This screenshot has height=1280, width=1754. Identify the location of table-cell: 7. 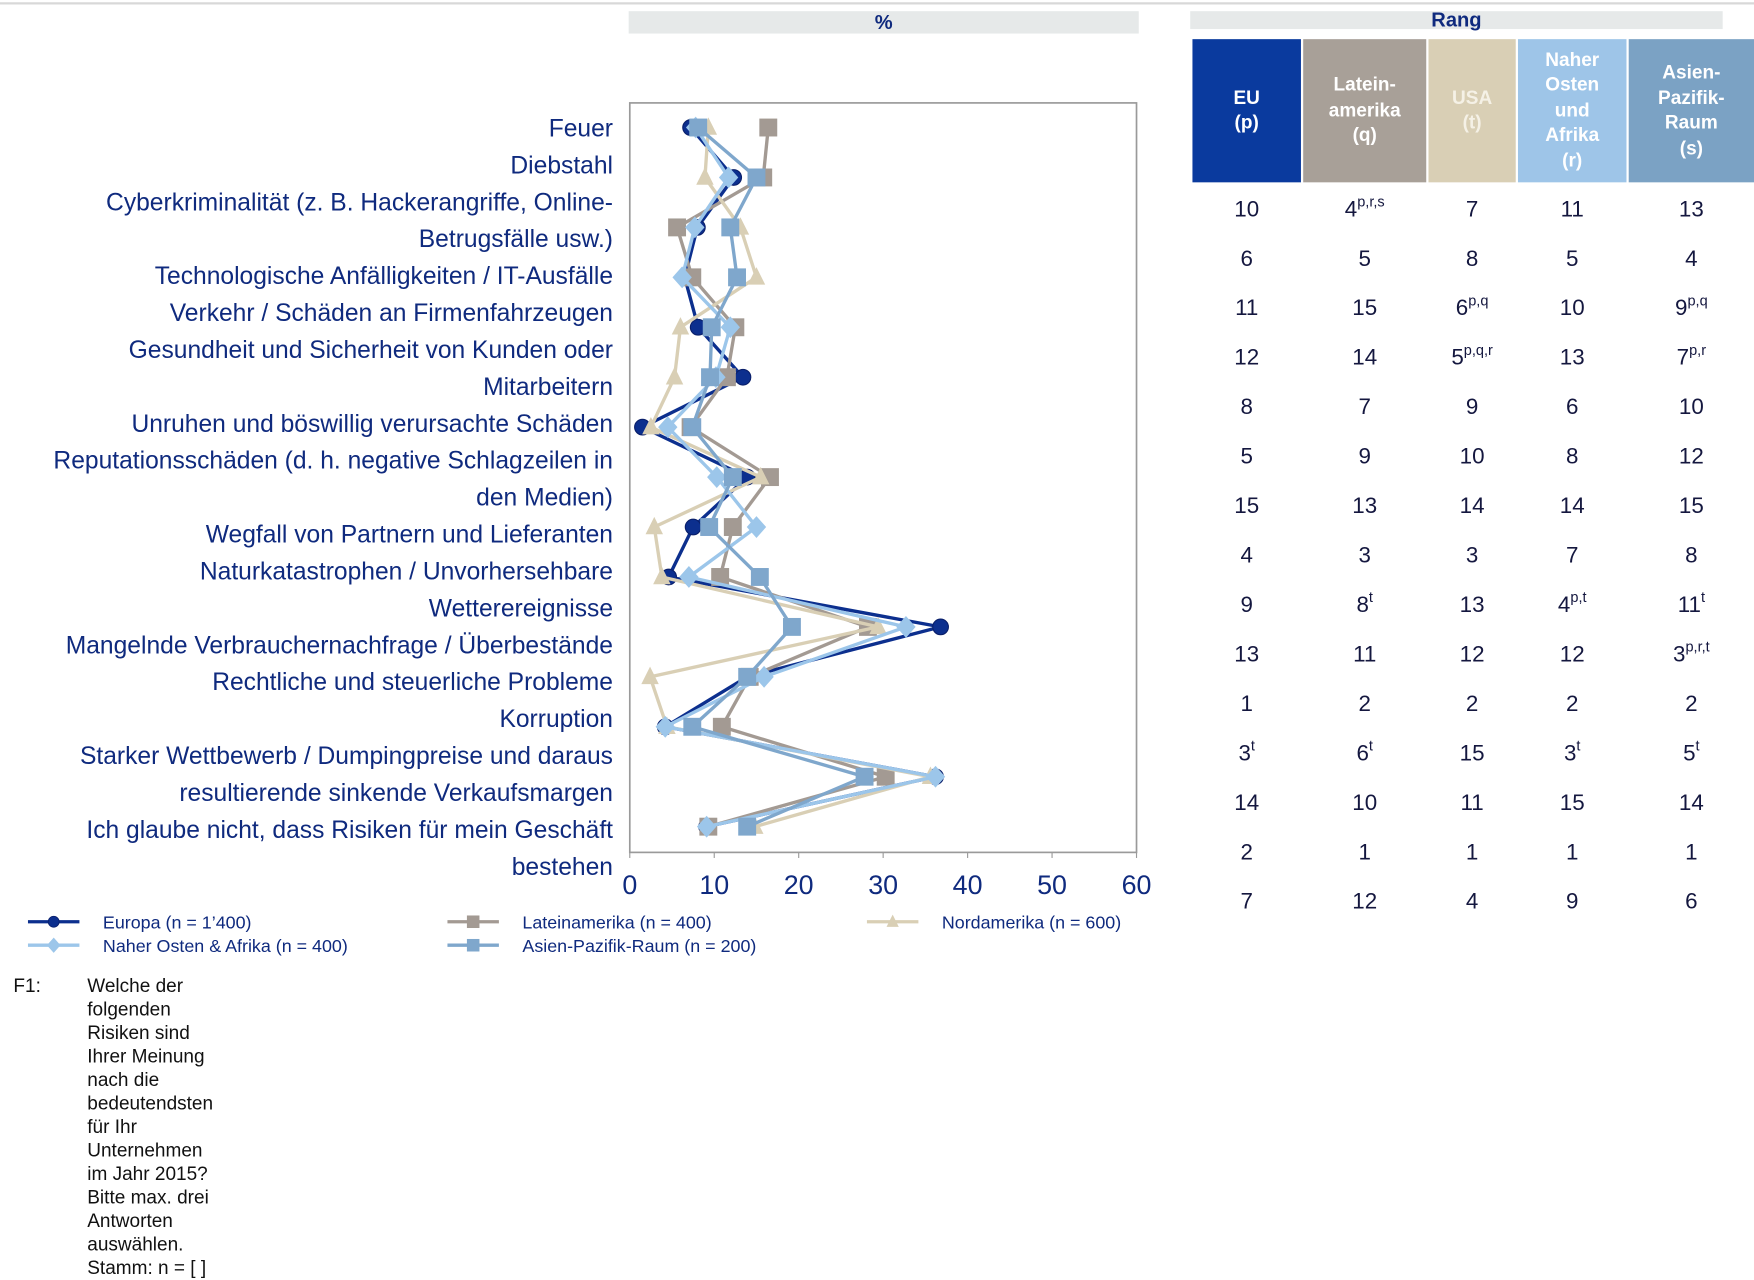
(1572, 554).